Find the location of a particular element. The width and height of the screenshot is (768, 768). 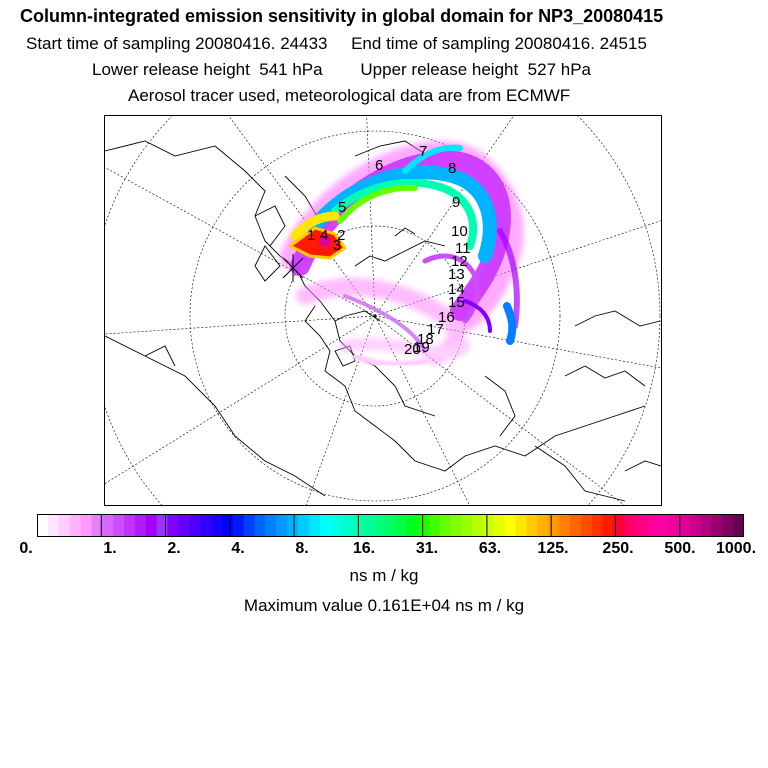

trajectory-label: 12 is located at coordinates (459, 261).